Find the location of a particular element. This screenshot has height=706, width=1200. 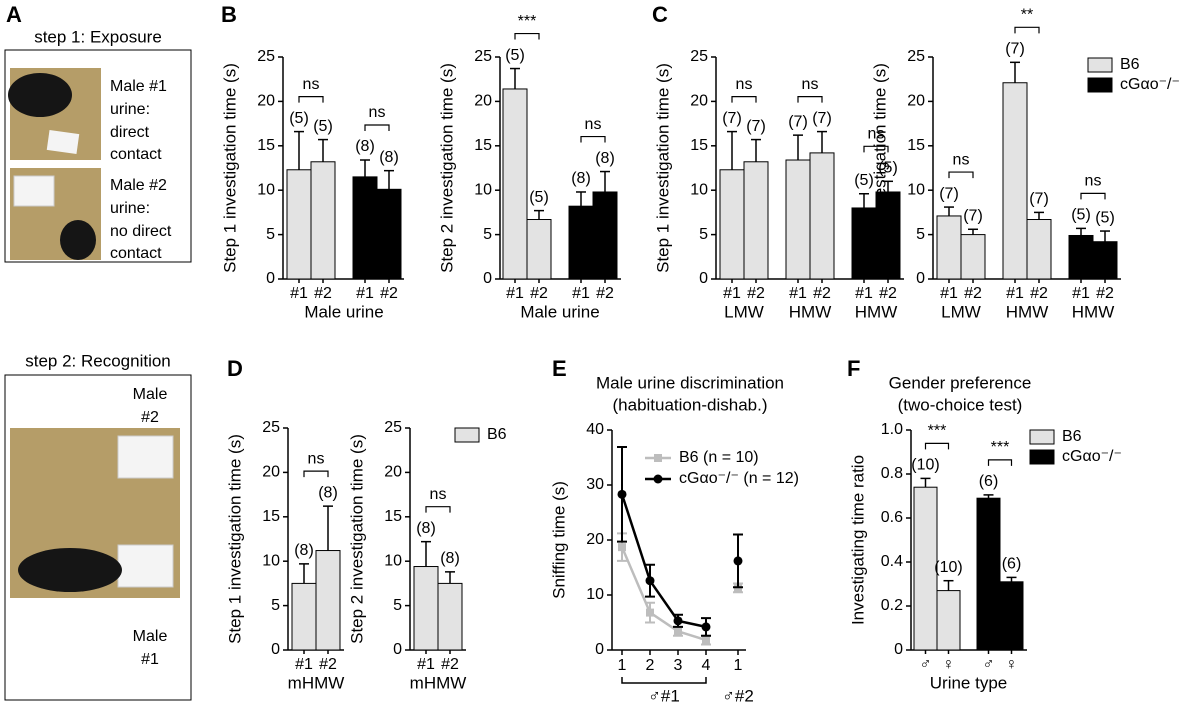

group-label: LMW is located at coordinates (744, 311).